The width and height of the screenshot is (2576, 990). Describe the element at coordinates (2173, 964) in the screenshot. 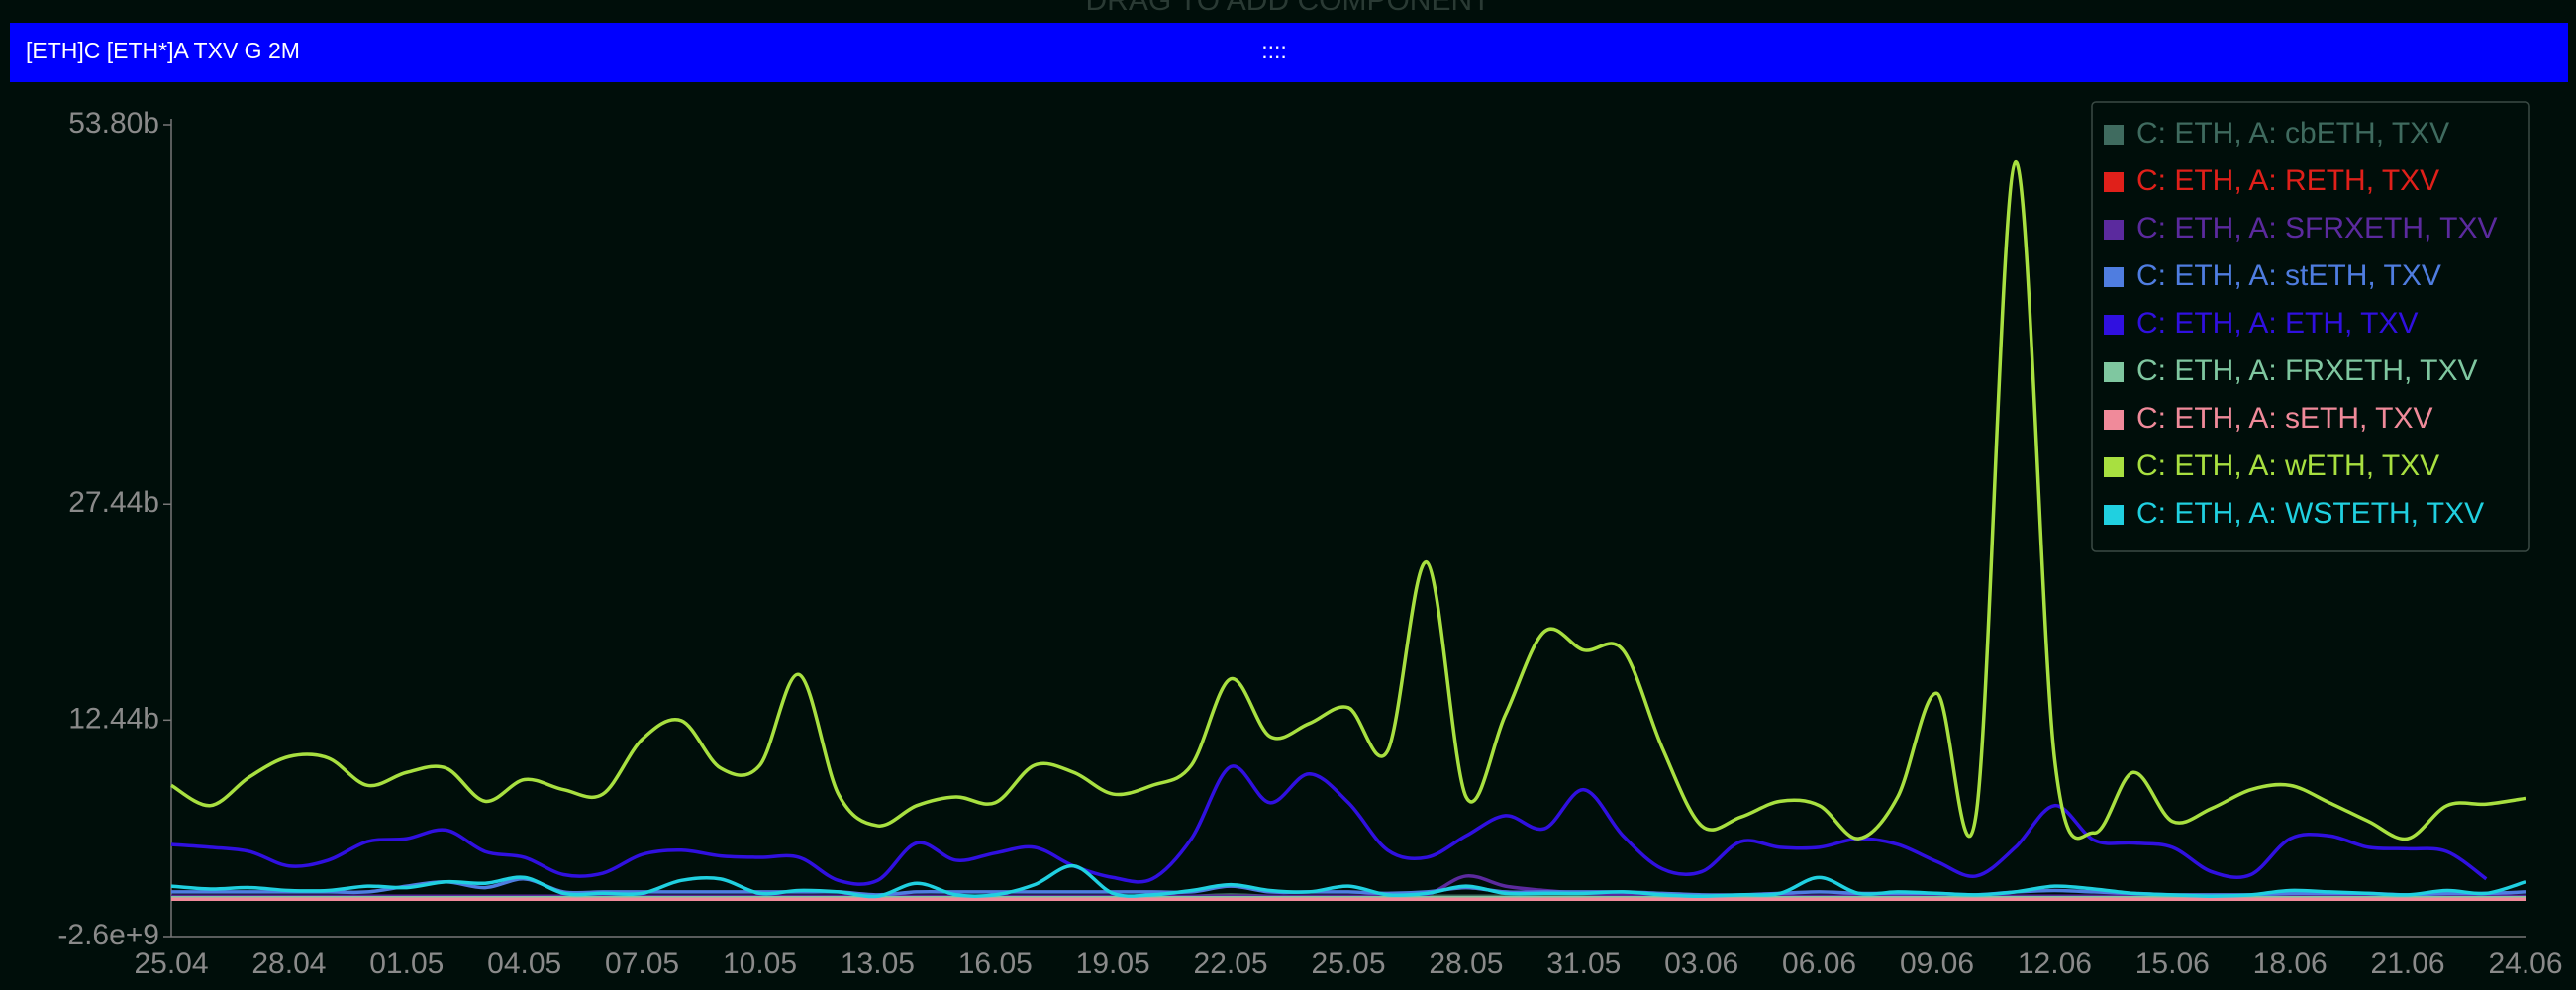

I see `x-tick-label: 15.06` at that location.